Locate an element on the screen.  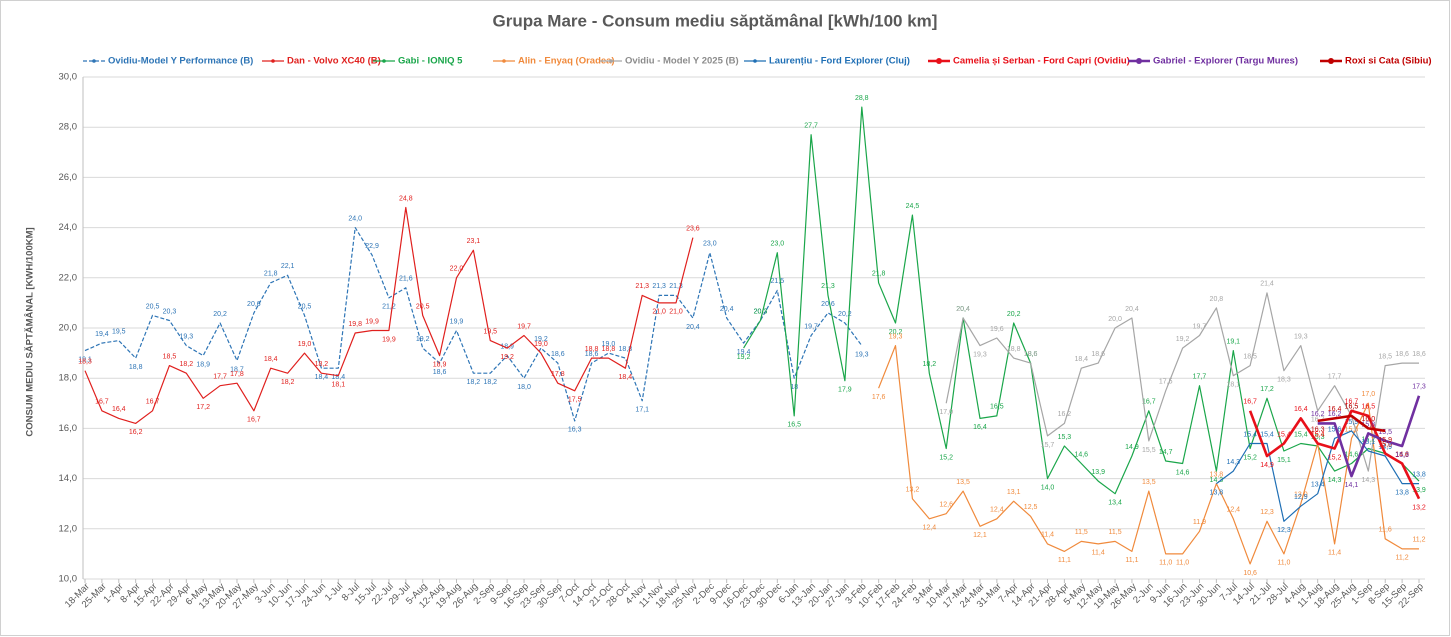
data-label: 21,8 is located at coordinates (271, 274).